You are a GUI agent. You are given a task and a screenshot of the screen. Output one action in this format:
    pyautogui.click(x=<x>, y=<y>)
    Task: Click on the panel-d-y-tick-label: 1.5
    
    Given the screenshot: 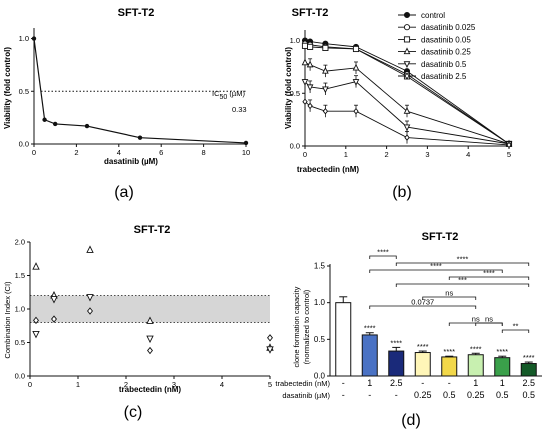 What is the action you would take?
    pyautogui.click(x=320, y=266)
    